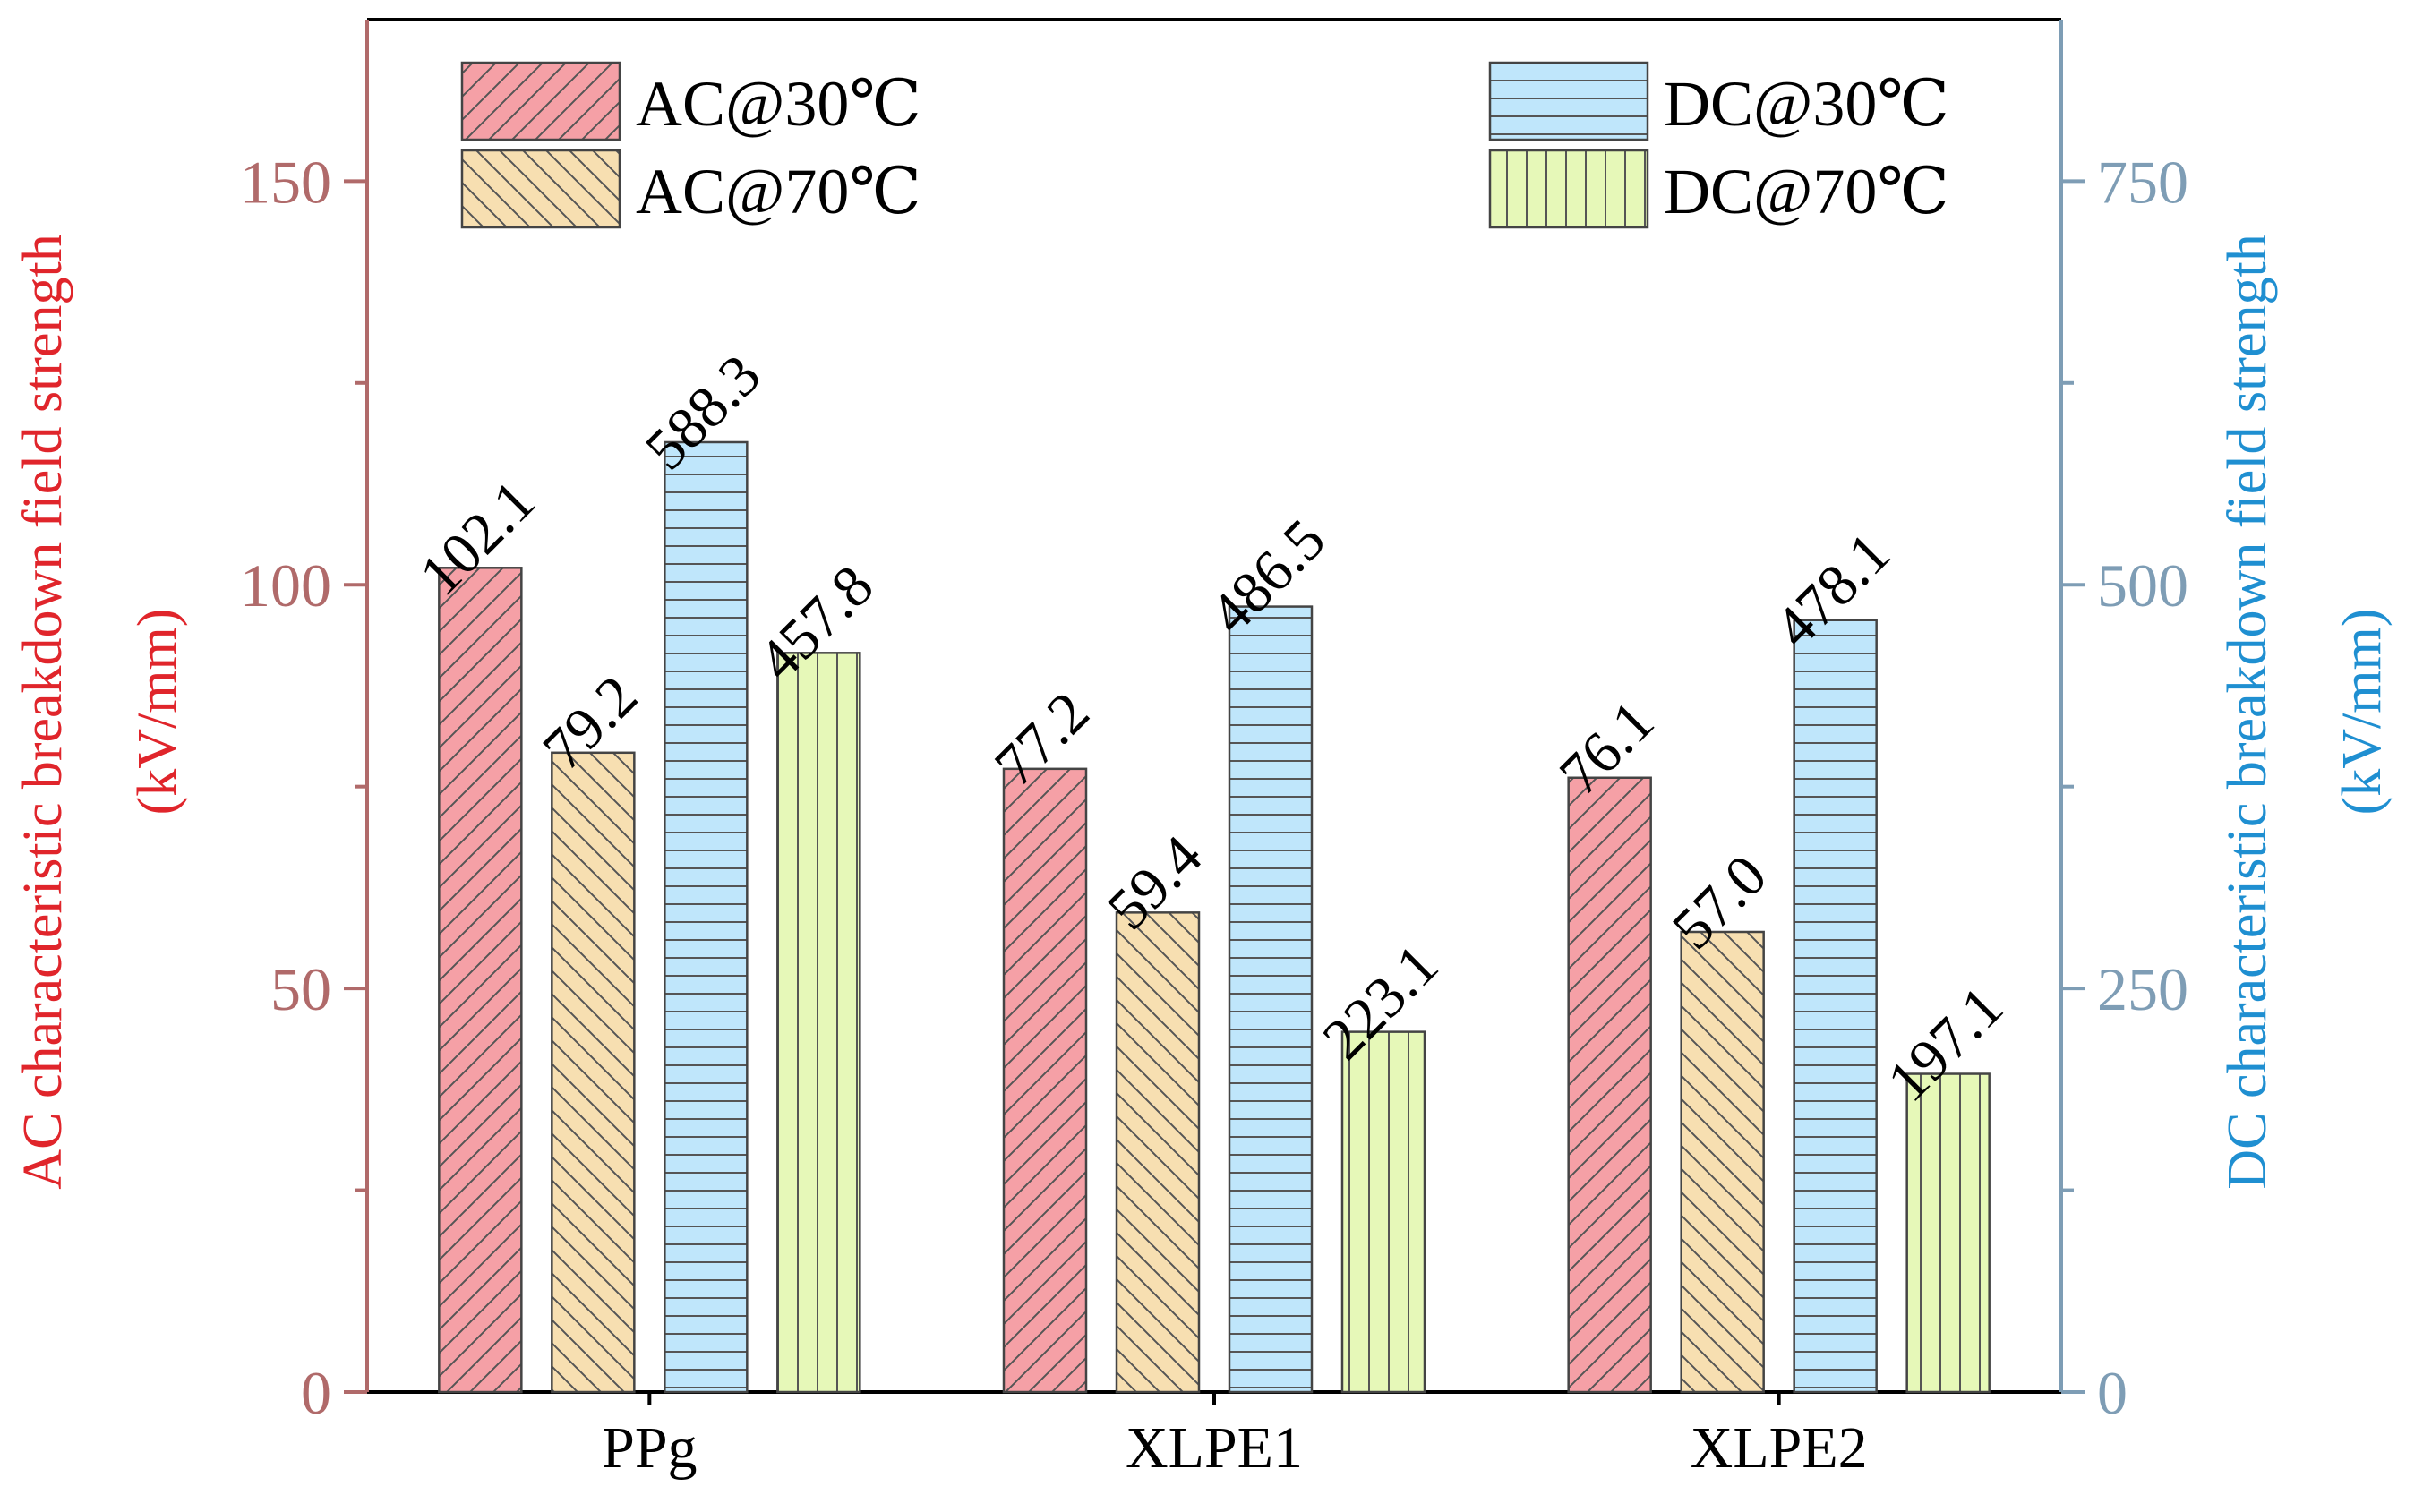  What do you see at coordinates (285, 585) in the screenshot?
I see `left-tick-label: 100` at bounding box center [285, 585].